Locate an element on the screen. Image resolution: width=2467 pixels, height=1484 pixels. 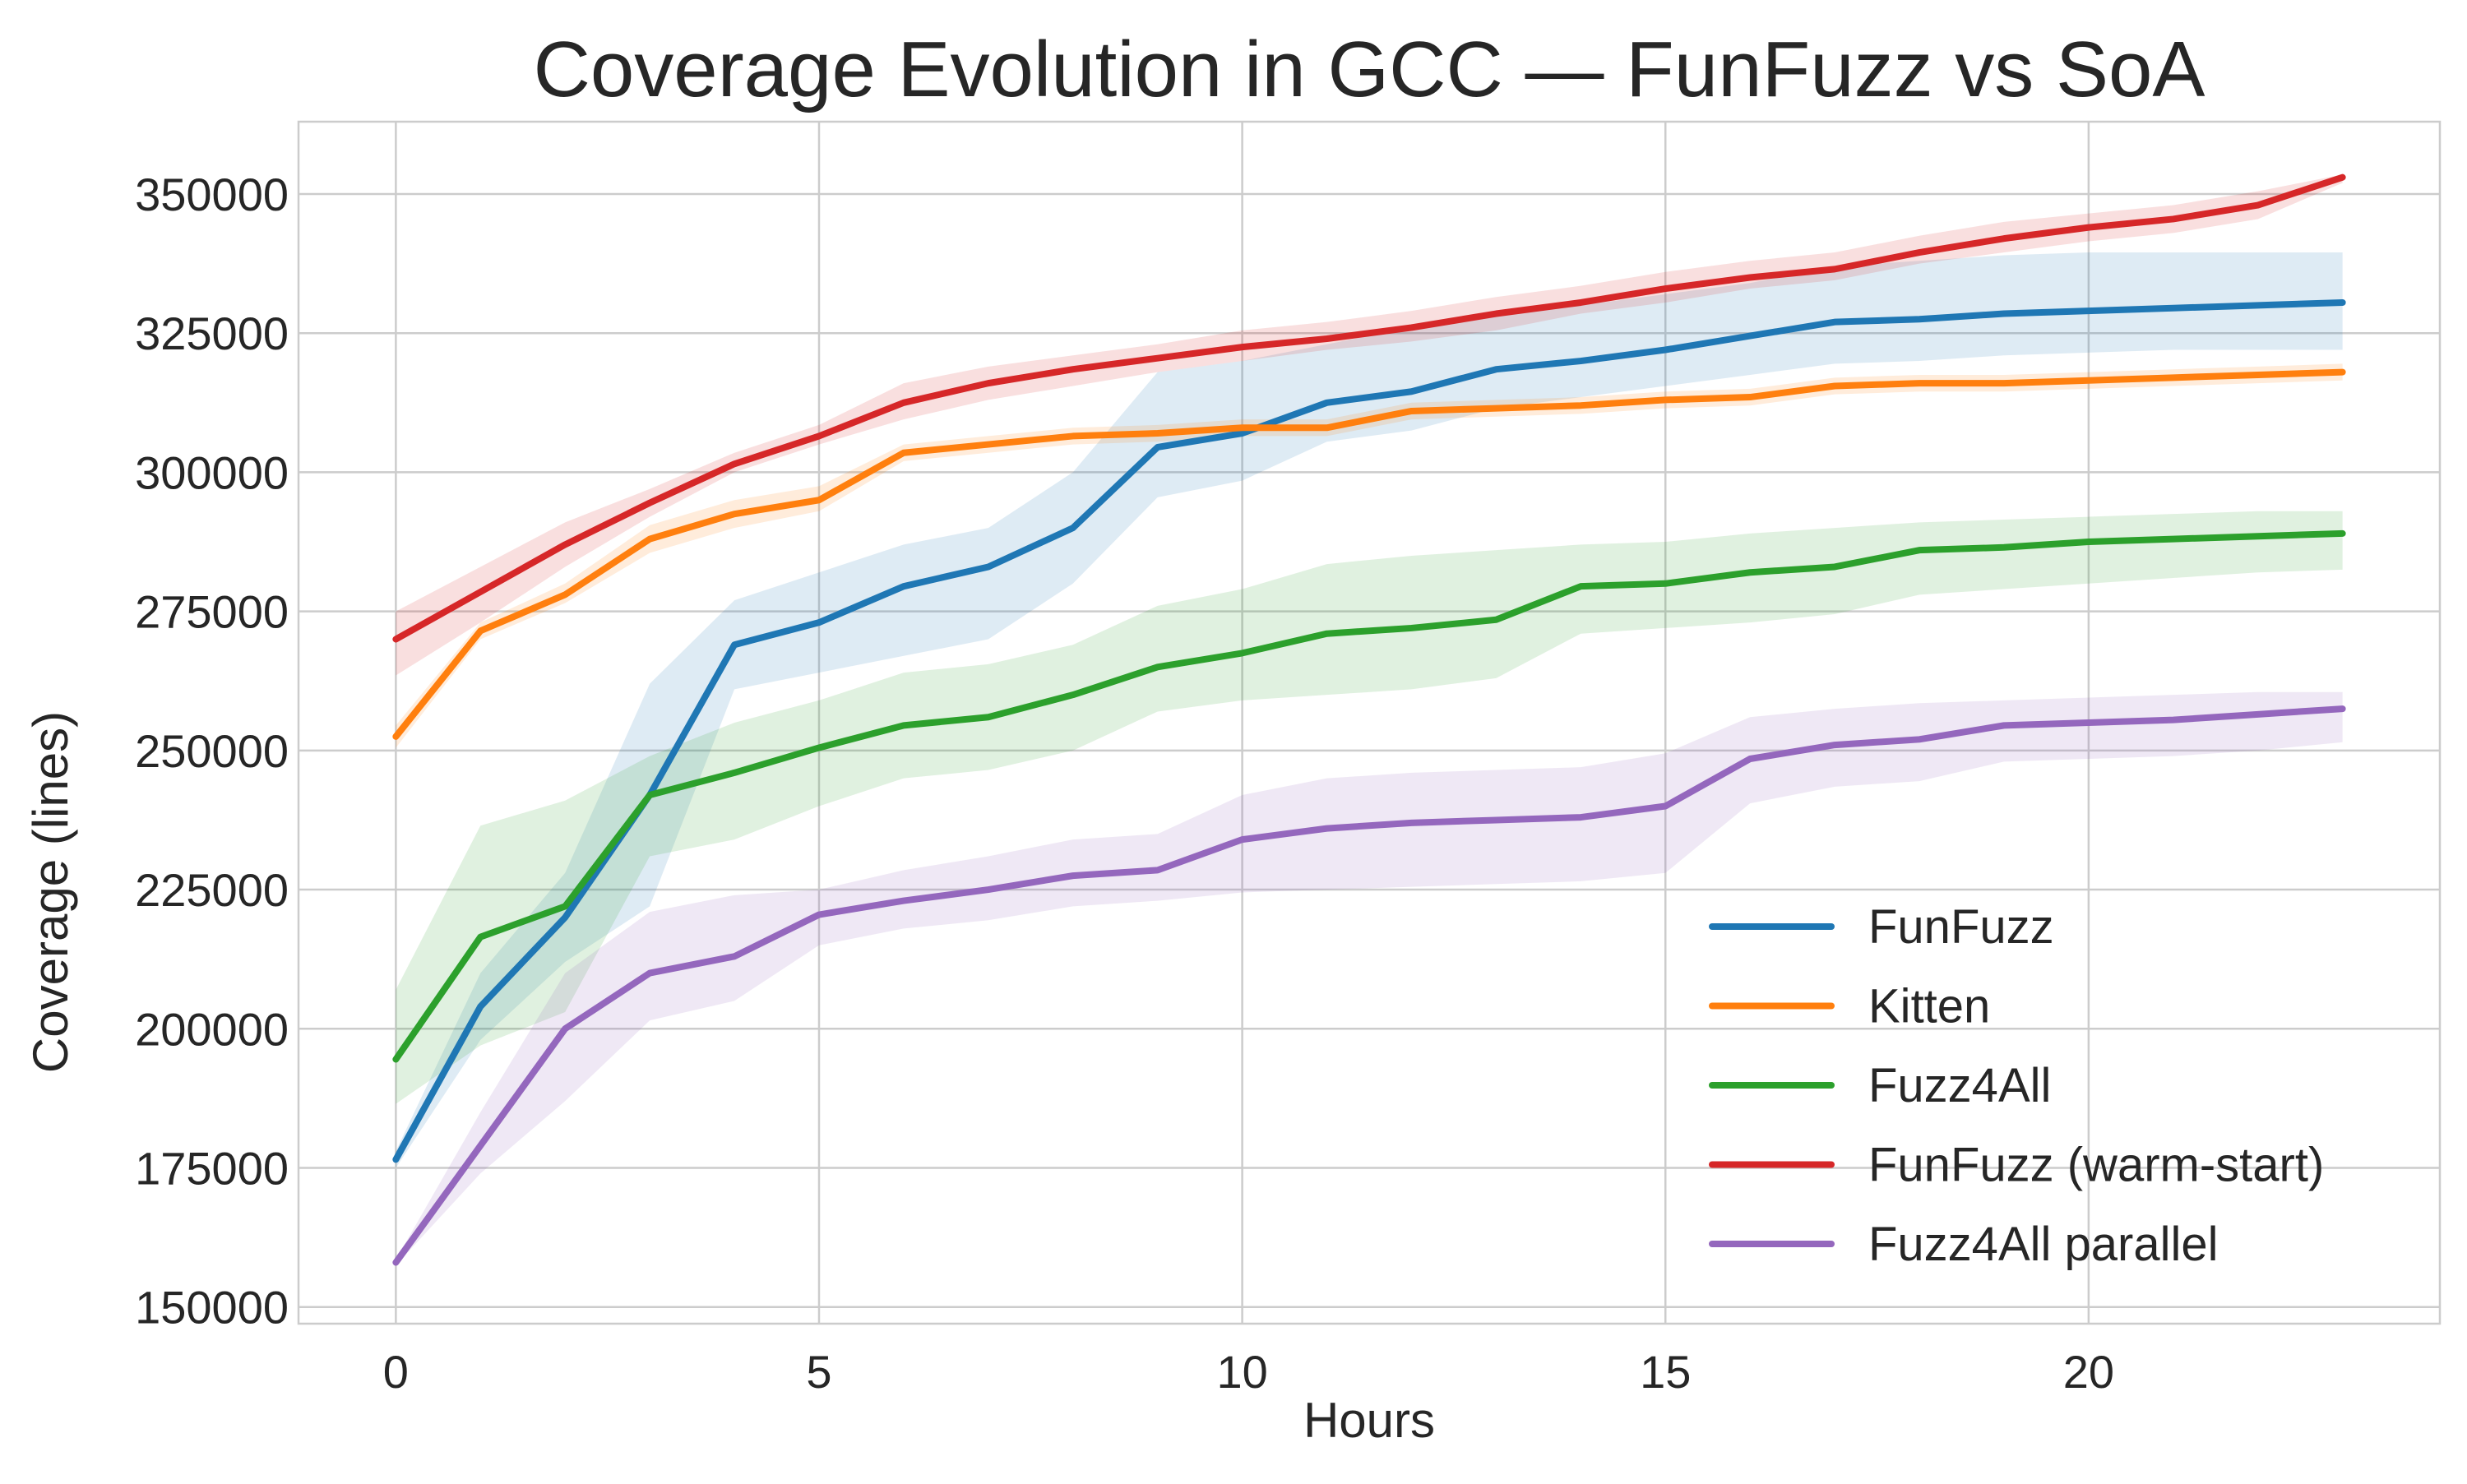
y-tick-label: 300000 is located at coordinates (212, 472).